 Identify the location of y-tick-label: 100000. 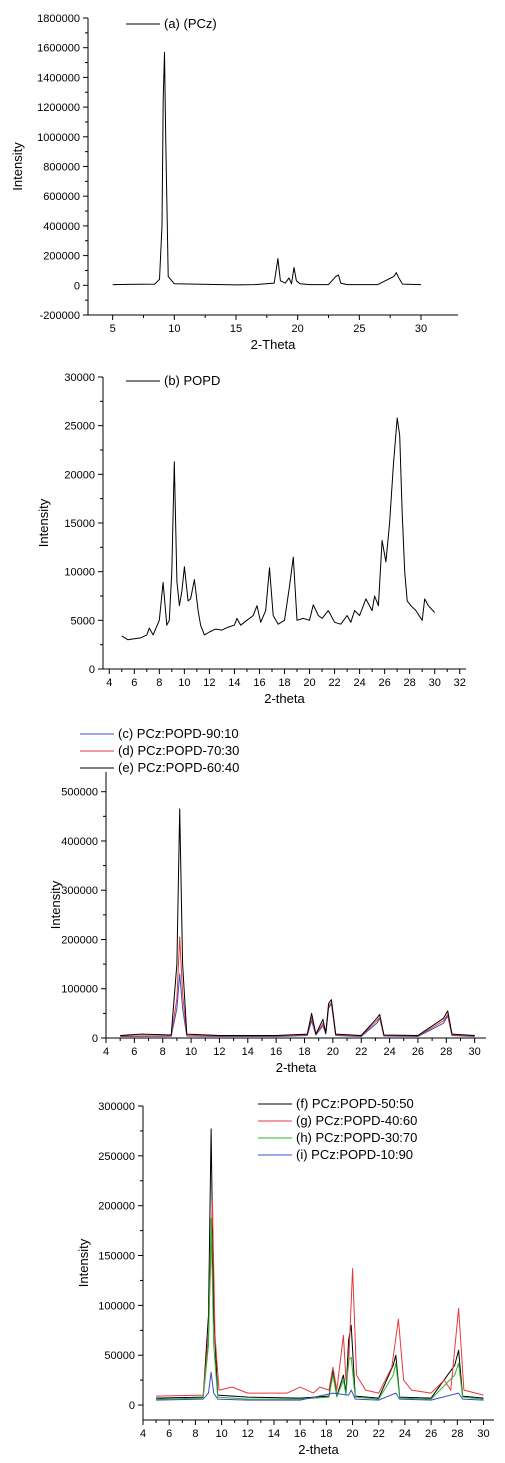
(116, 1306).